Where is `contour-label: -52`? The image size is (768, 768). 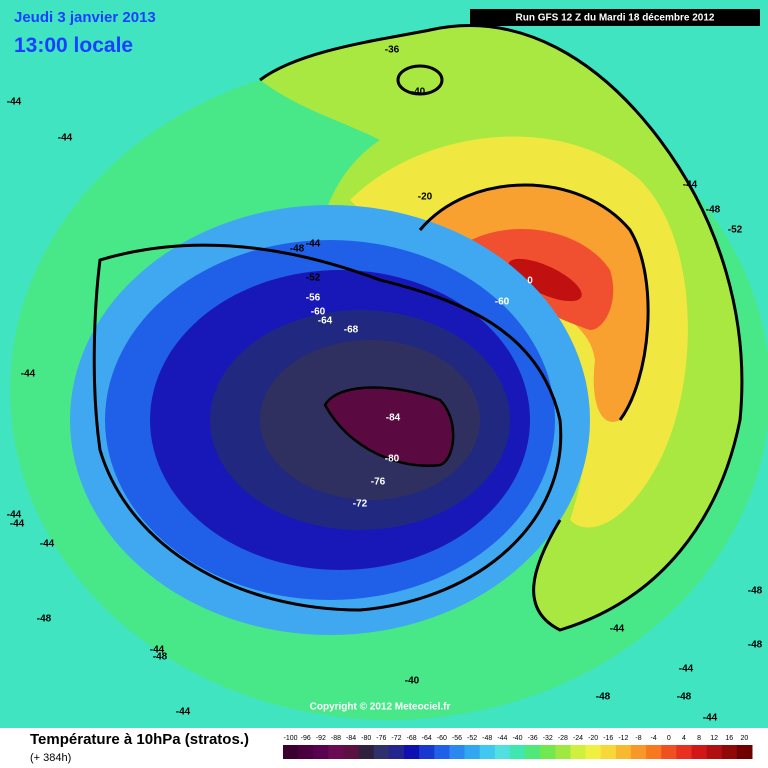 contour-label: -52 is located at coordinates (313, 278).